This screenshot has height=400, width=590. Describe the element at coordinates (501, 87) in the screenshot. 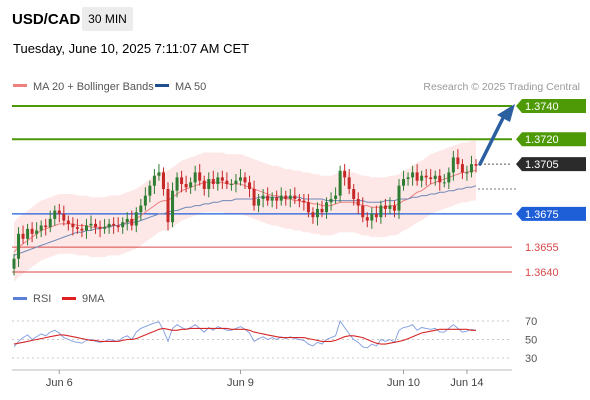

I see `credit-text: Research © 2025 Trading Central` at that location.